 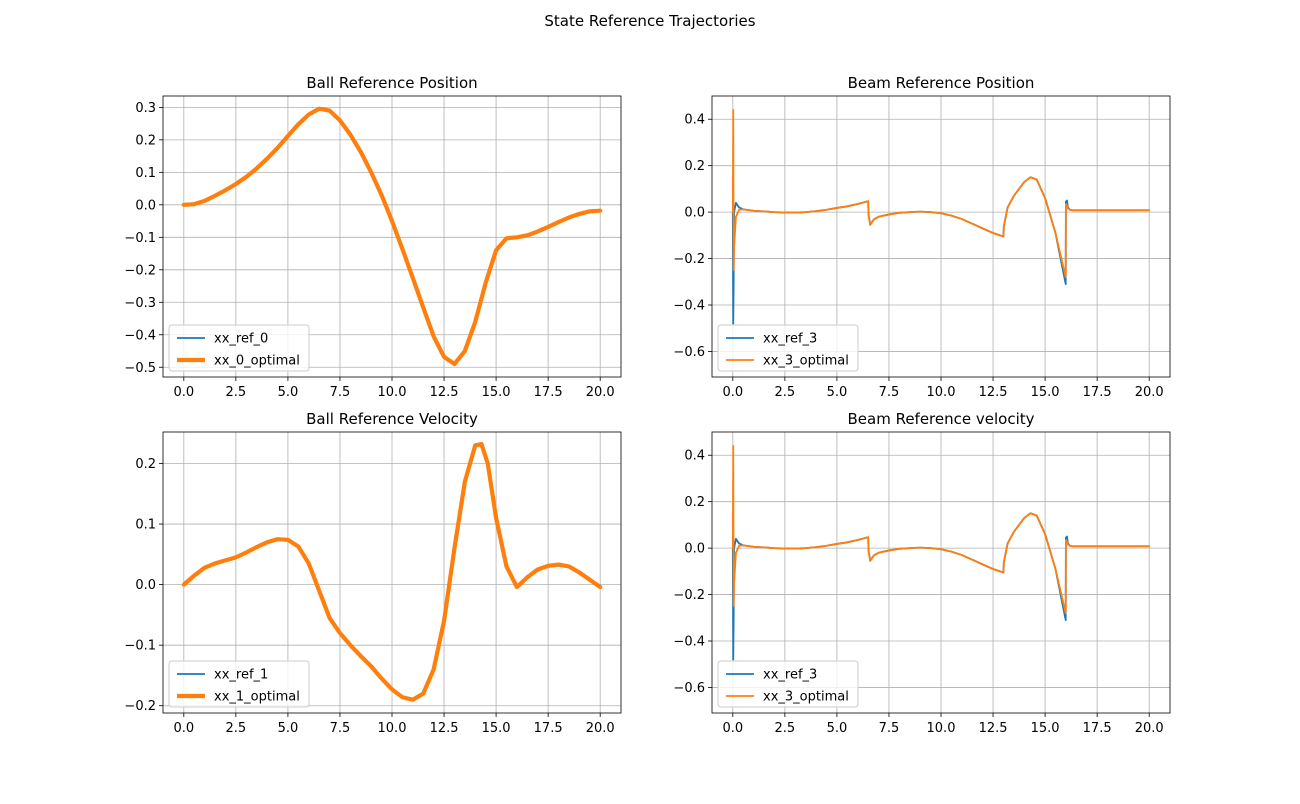 I want to click on y-tick-label: −0.5, so click(x=140, y=368).